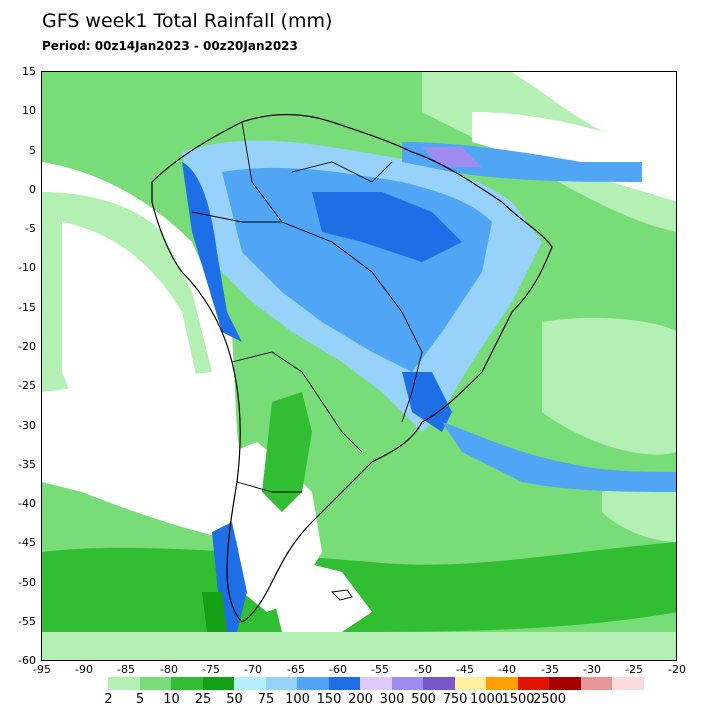 Image resolution: width=721 pixels, height=721 pixels. What do you see at coordinates (380, 669) in the screenshot?
I see `lon-tick: -55` at bounding box center [380, 669].